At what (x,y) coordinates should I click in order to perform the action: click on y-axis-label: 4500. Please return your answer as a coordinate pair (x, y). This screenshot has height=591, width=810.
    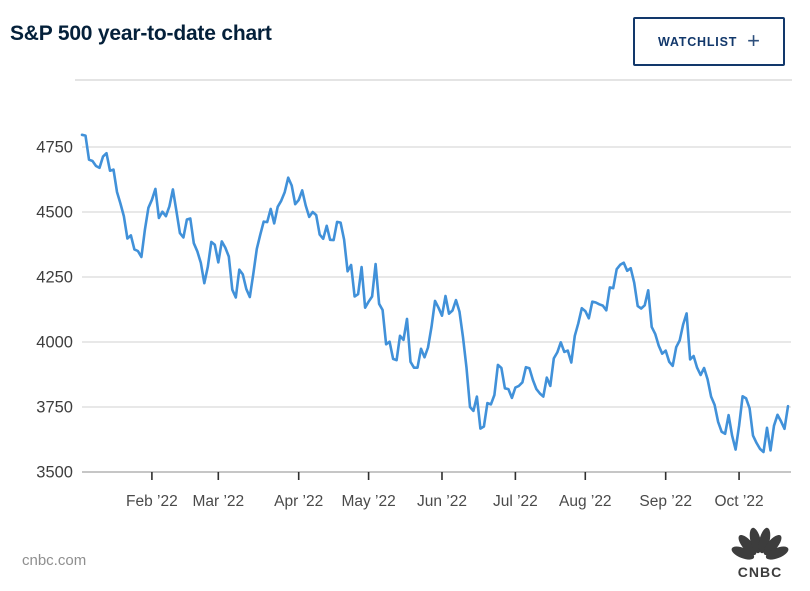
    Looking at the image, I should click on (54, 213).